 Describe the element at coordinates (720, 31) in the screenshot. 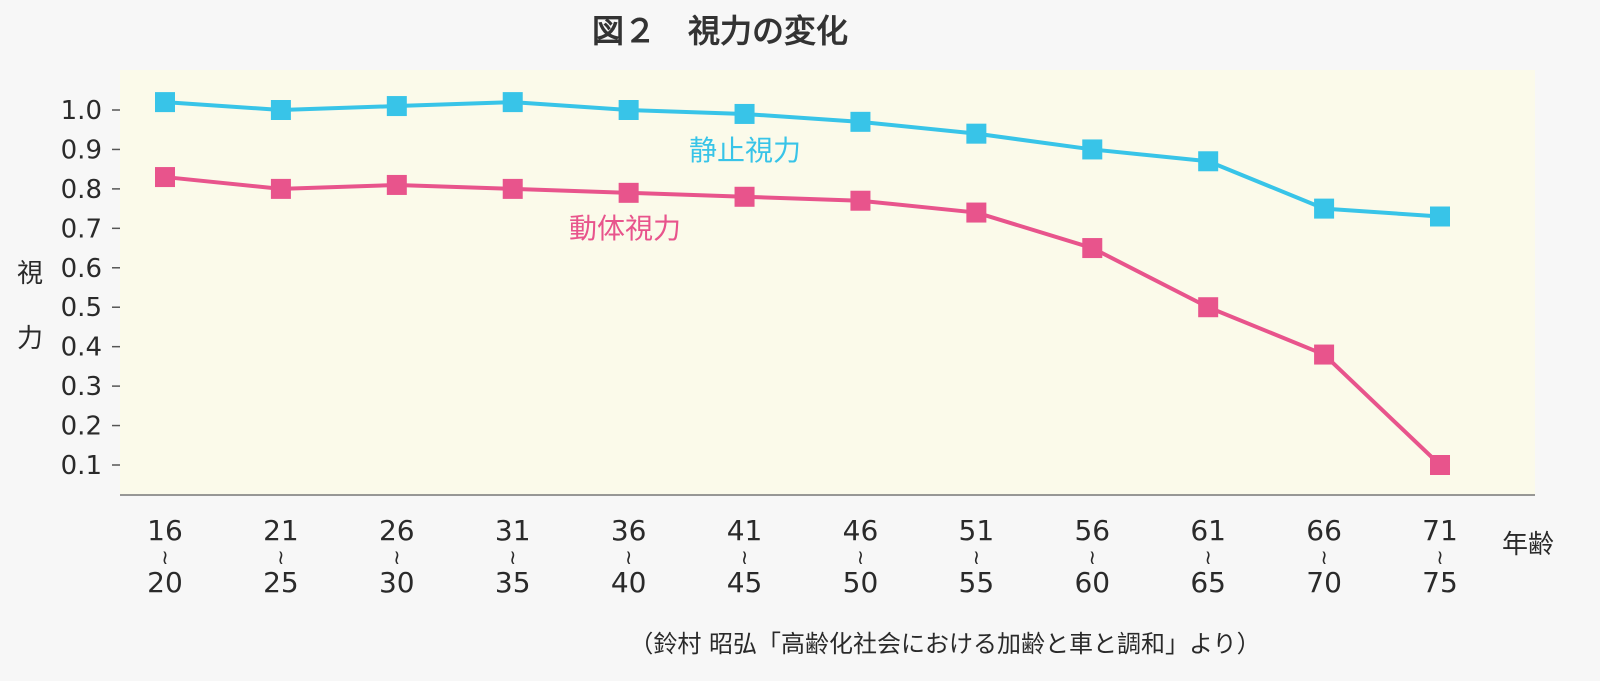

I see `chart-title: 図２ 視力の変化` at that location.